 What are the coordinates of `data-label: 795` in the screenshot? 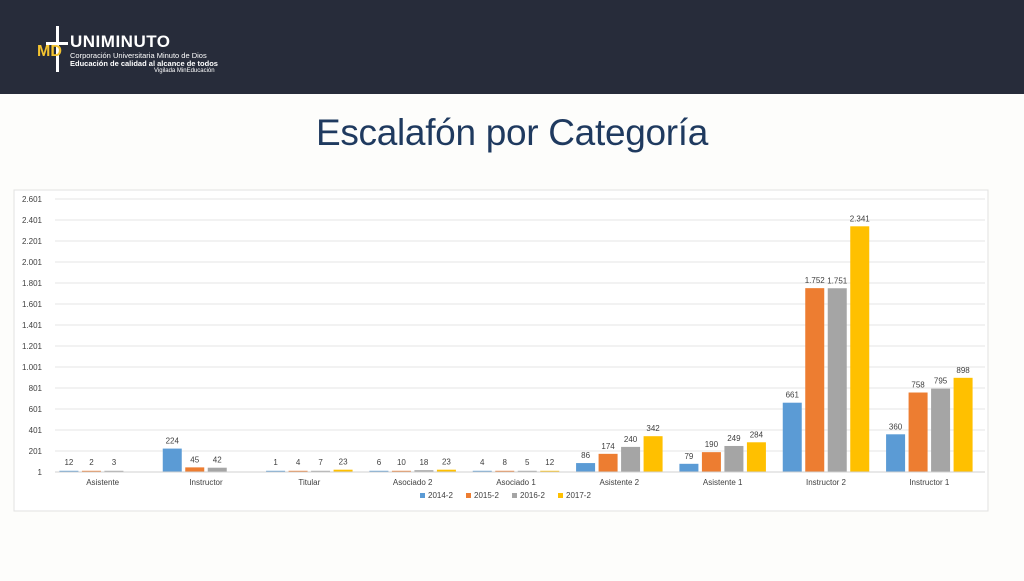 It's located at (941, 381).